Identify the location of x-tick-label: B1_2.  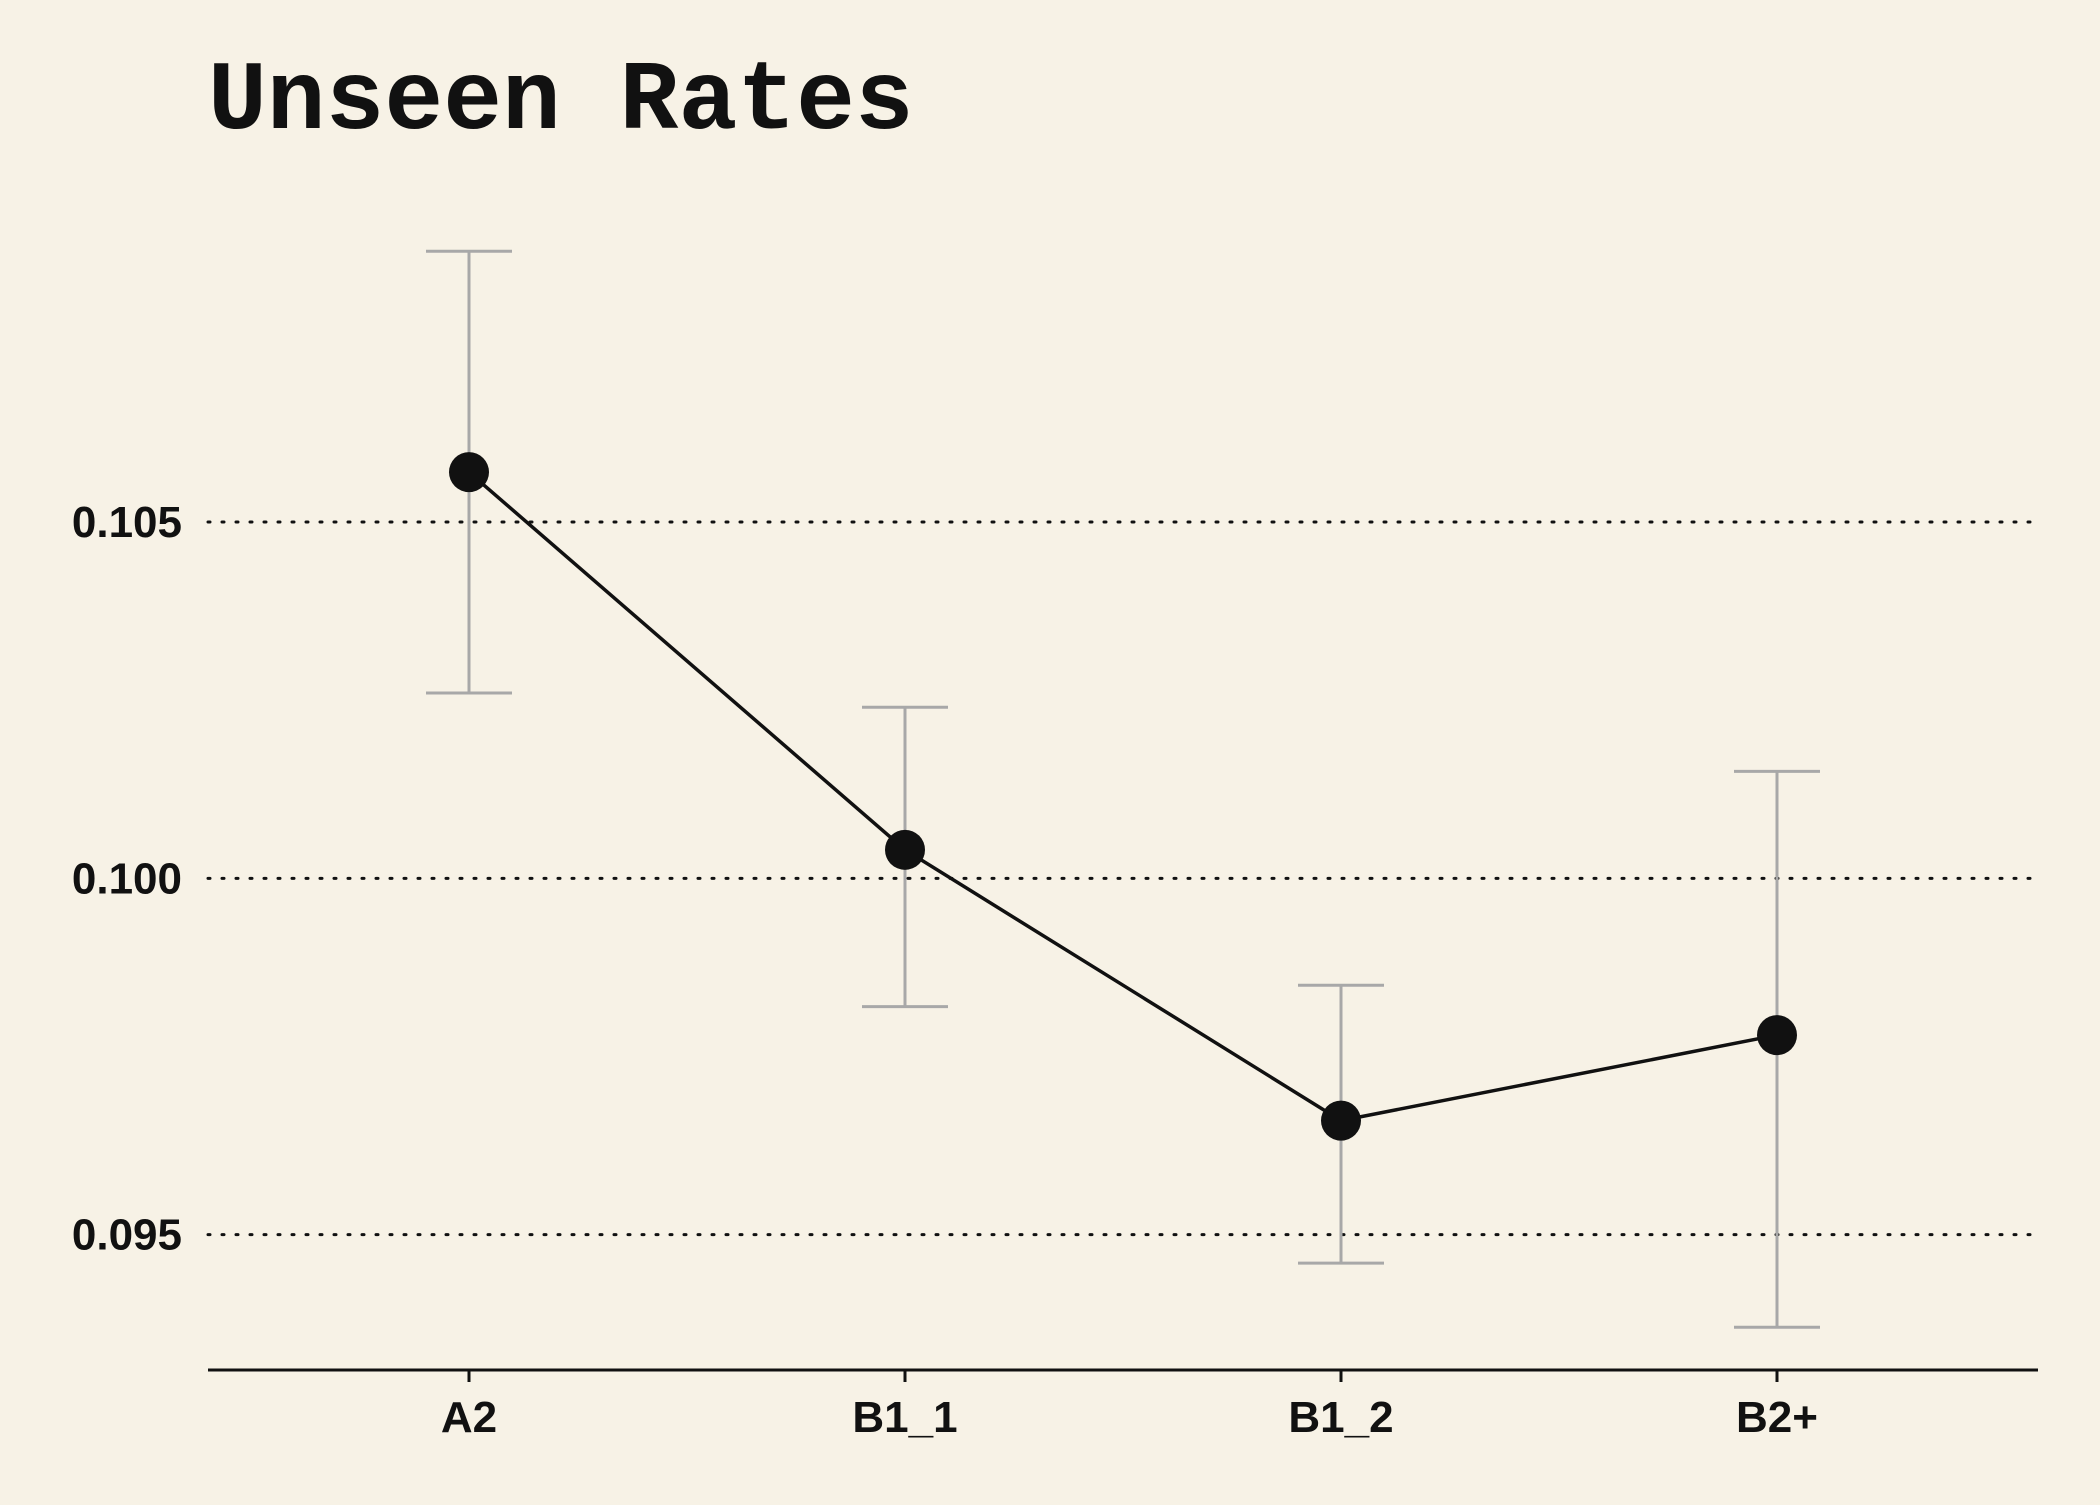
(1340, 1417).